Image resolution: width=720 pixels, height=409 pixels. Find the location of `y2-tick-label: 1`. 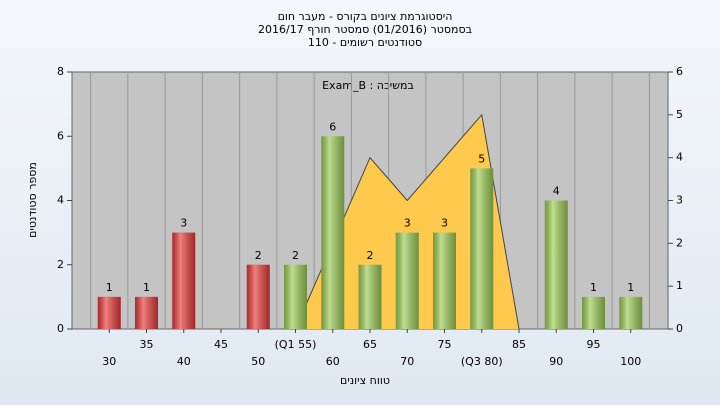

y2-tick-label: 1 is located at coordinates (679, 285).